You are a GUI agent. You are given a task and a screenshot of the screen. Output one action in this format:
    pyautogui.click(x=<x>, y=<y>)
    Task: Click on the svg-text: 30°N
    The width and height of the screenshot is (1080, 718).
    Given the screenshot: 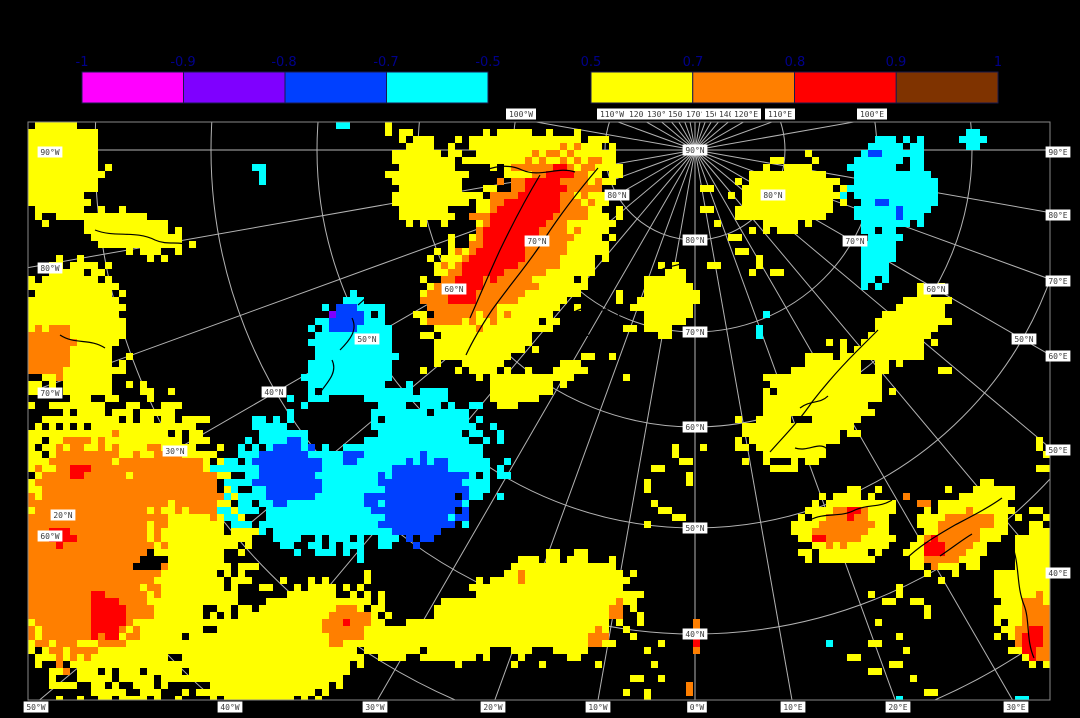 What is the action you would take?
    pyautogui.click(x=174, y=451)
    